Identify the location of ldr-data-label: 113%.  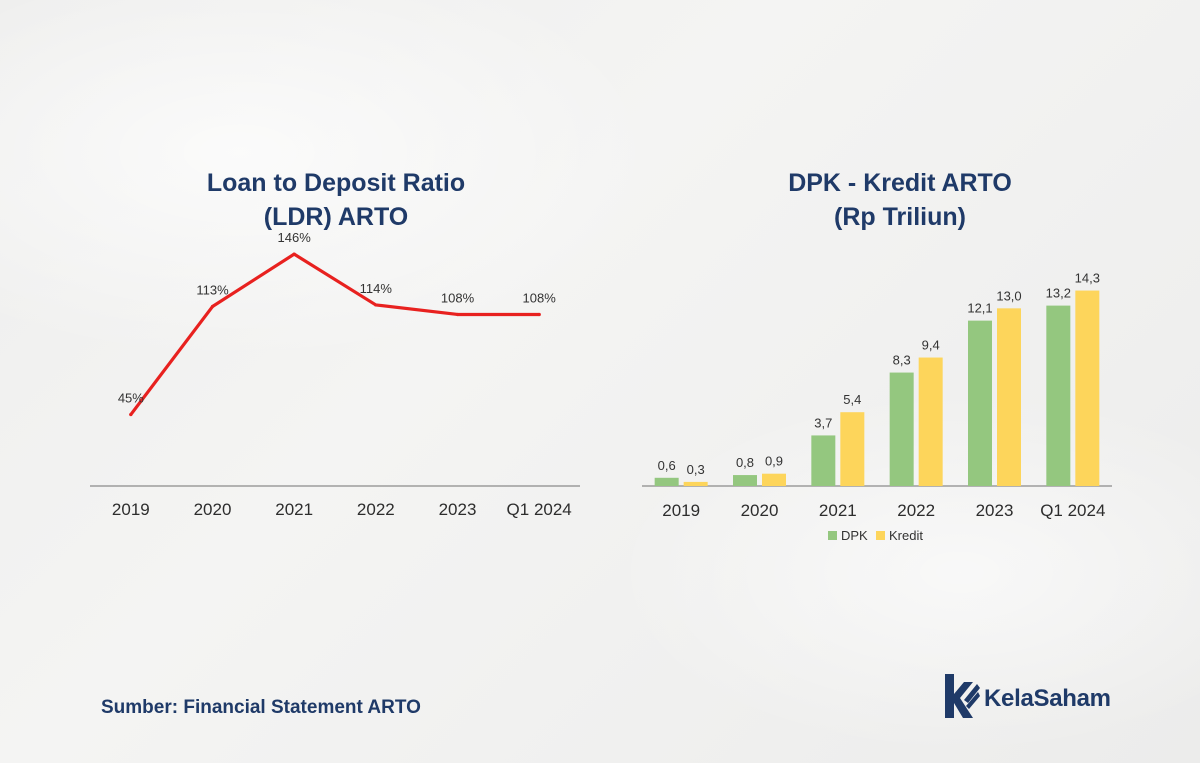
(212, 290).